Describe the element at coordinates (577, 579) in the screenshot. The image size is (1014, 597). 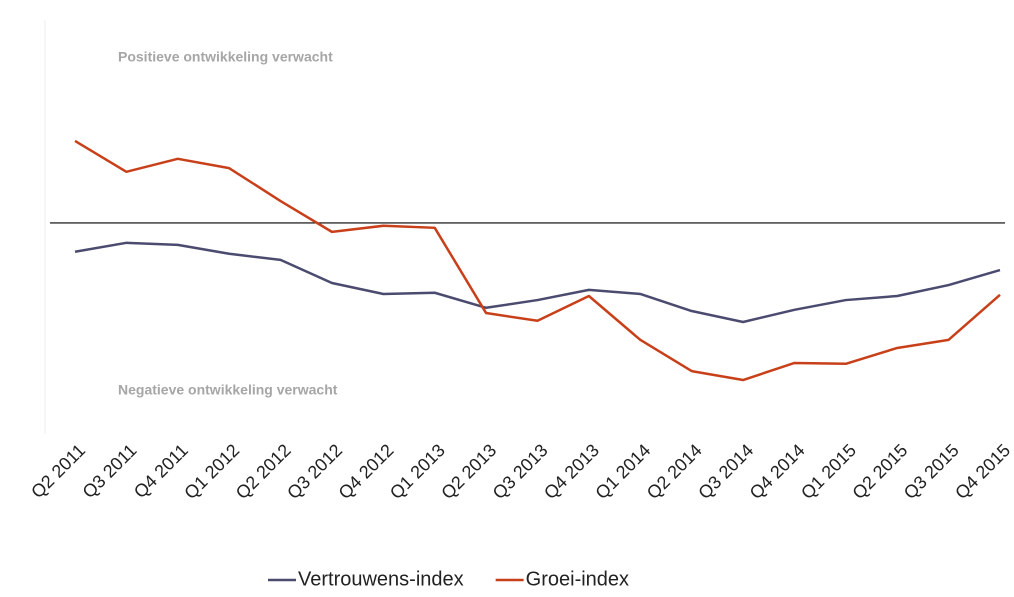
I see `legend-label: Groei-index` at that location.